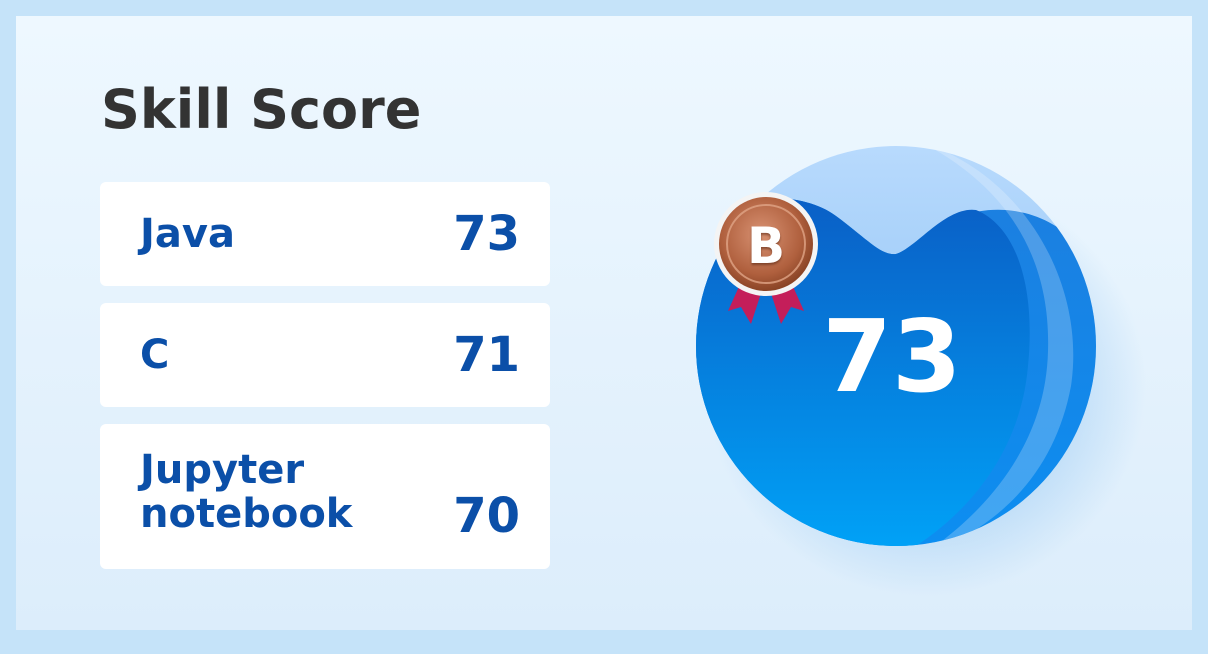 The height and width of the screenshot is (654, 1208). I want to click on skill-score: 70, so click(486, 516).